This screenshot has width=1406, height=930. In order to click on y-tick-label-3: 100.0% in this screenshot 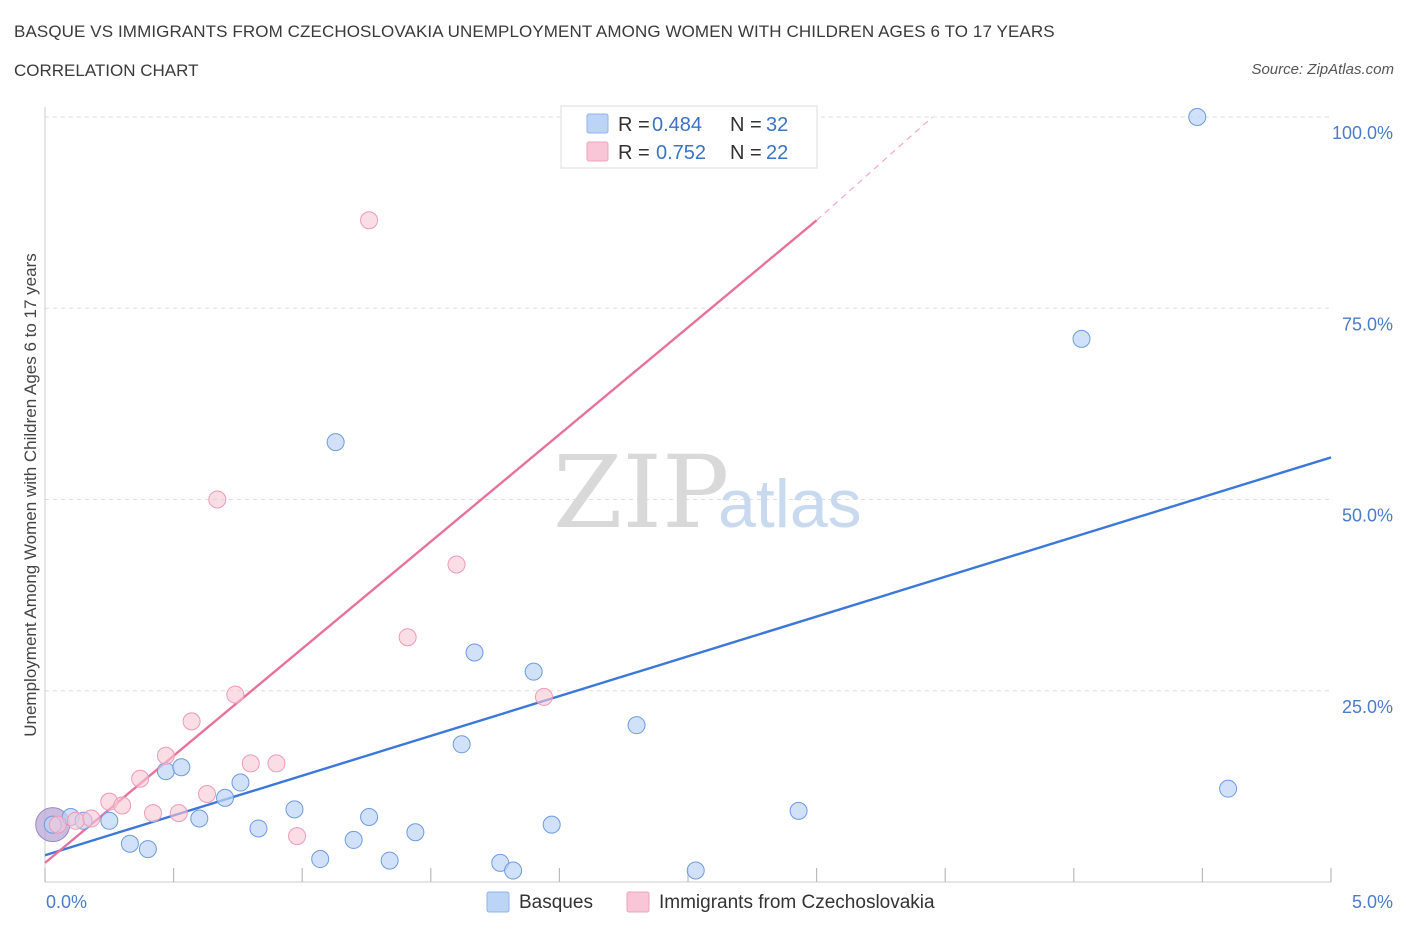, I will do `click(1362, 133)`.